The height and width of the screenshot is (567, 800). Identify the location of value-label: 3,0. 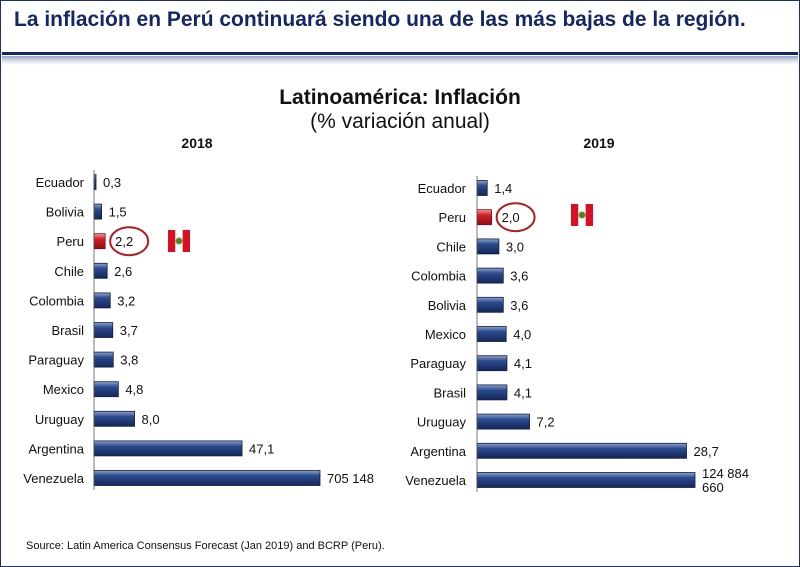
(515, 246).